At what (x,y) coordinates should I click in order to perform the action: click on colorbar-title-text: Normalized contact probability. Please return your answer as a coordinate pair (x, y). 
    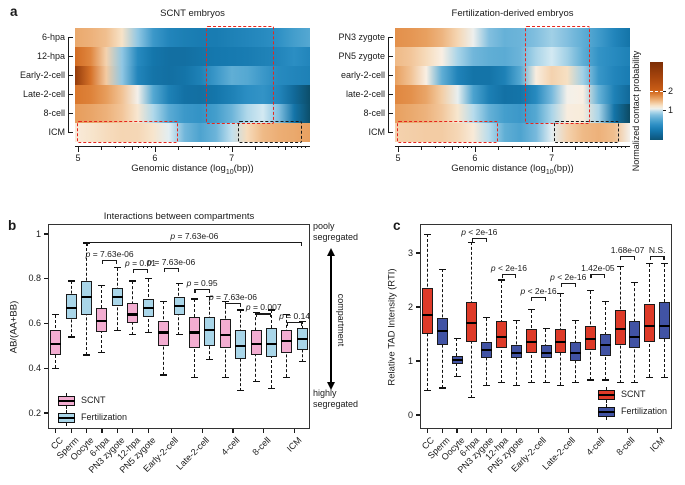
    Looking at the image, I should click on (636, 111).